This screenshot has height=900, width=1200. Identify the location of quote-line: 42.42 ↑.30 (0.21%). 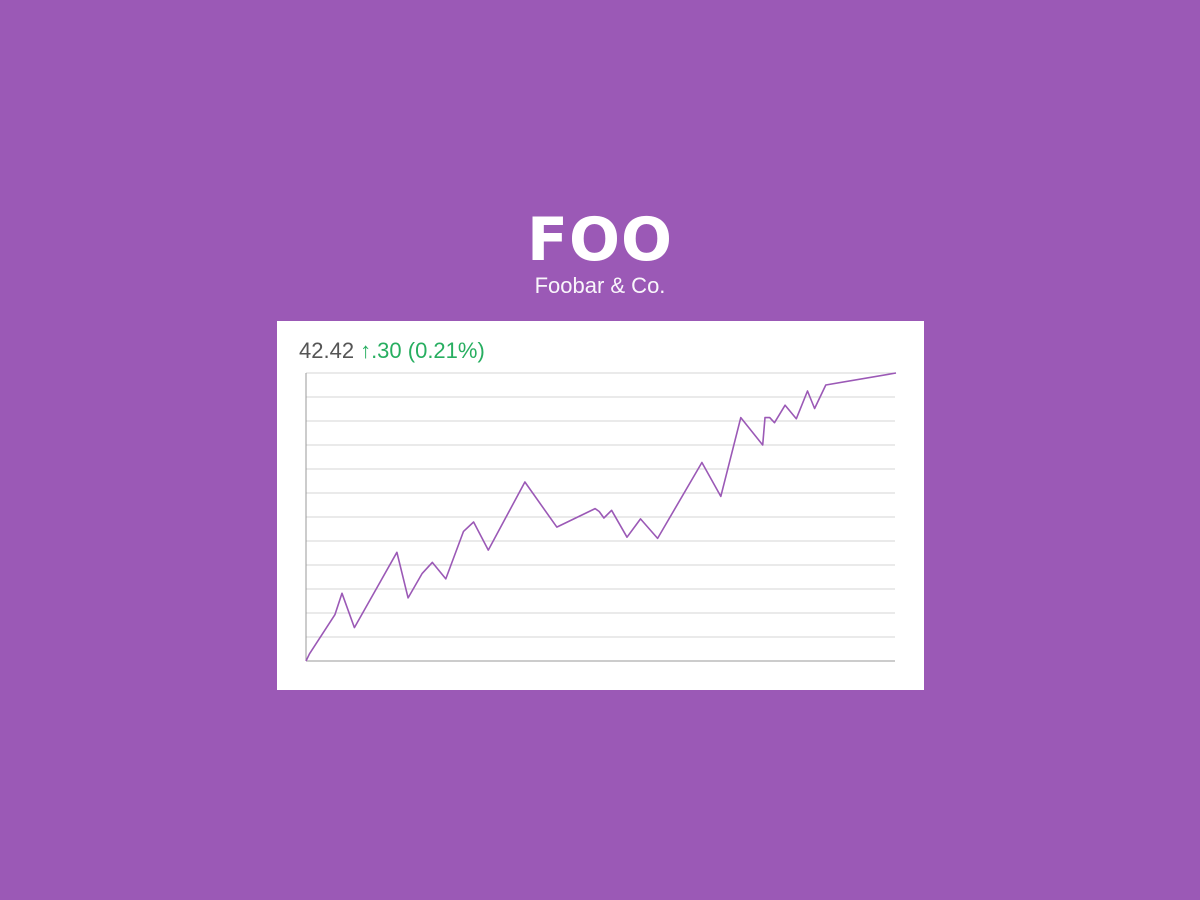
(392, 351).